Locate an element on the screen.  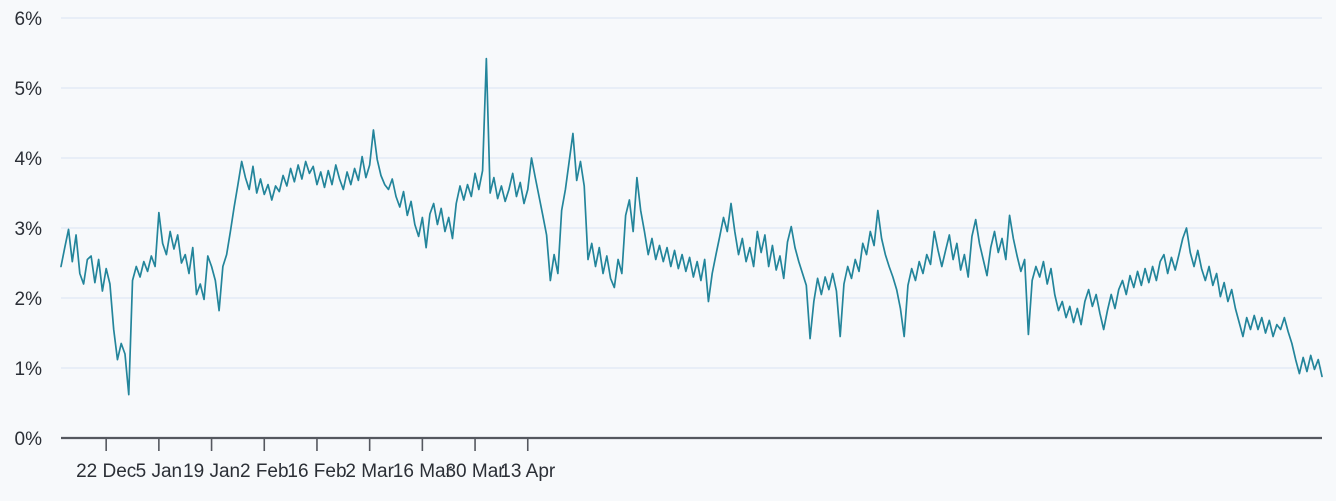
x-tick-label: 30 Mar is located at coordinates (475, 471).